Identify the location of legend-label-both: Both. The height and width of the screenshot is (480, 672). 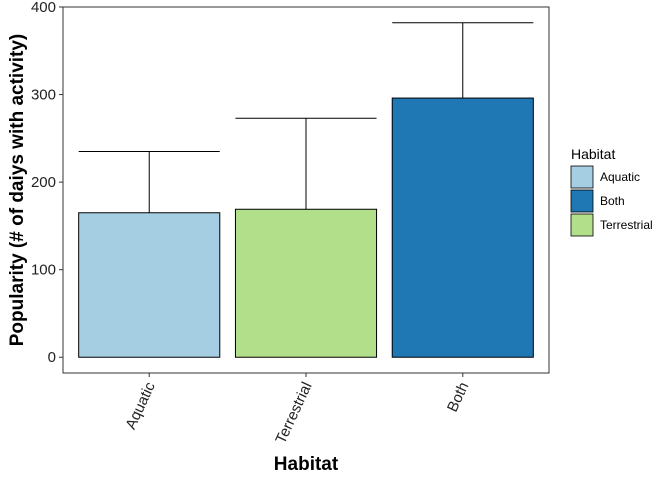
(612, 201).